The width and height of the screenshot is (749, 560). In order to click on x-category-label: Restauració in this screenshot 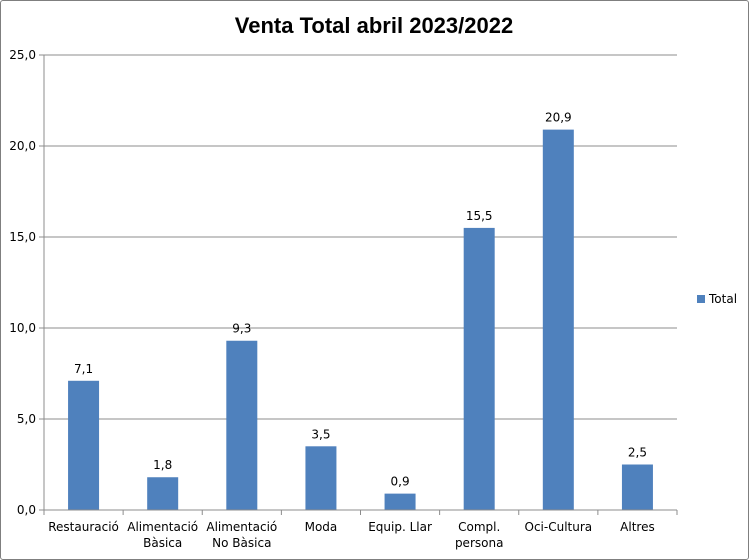, I will do `click(83, 527)`.